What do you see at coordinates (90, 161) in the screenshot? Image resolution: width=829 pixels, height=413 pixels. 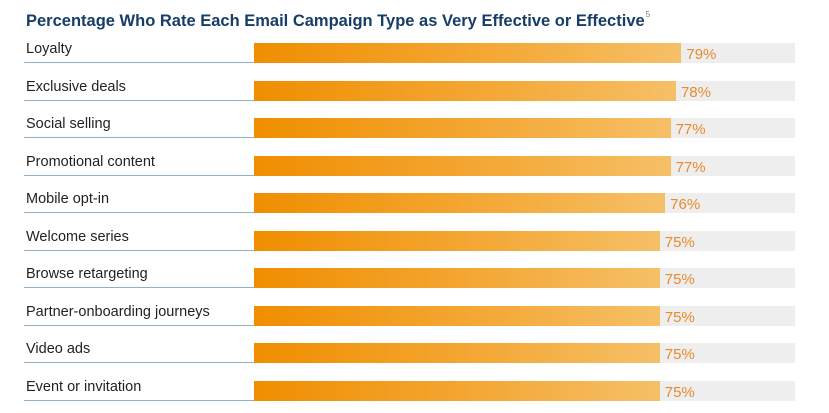 I see `category-label: Promotional content` at bounding box center [90, 161].